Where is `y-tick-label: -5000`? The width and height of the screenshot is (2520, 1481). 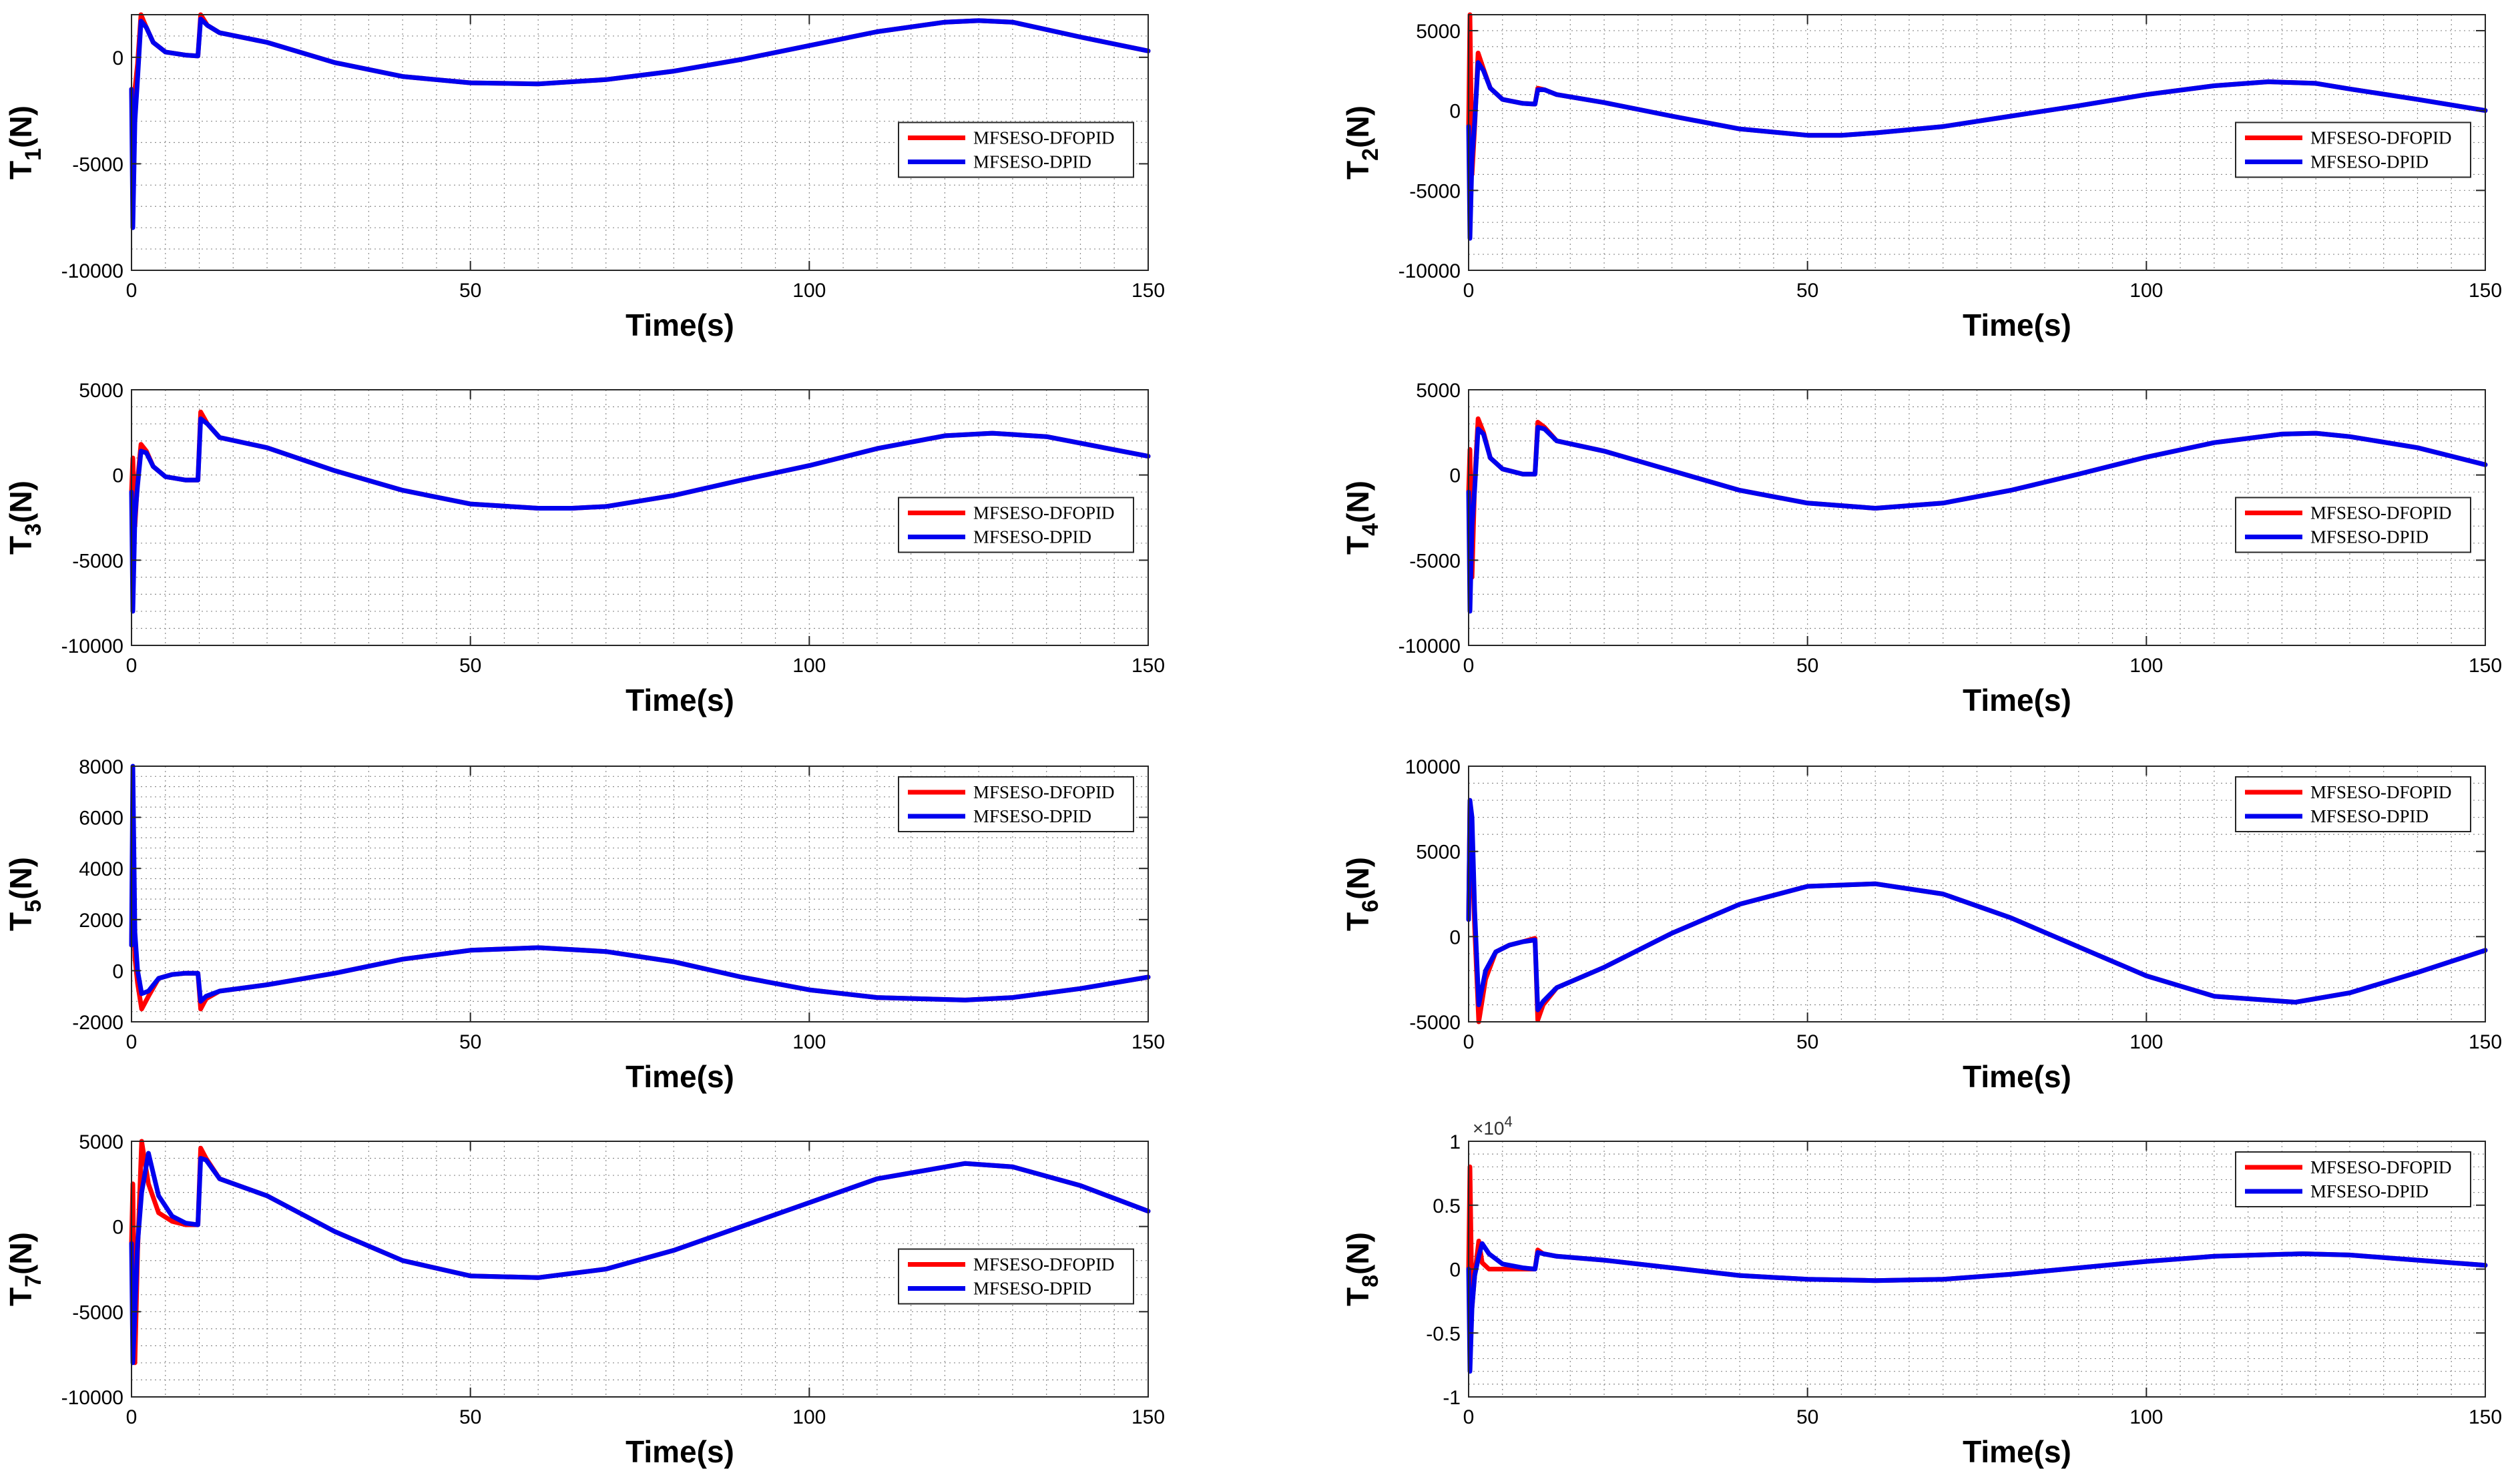 y-tick-label: -5000 is located at coordinates (97, 561).